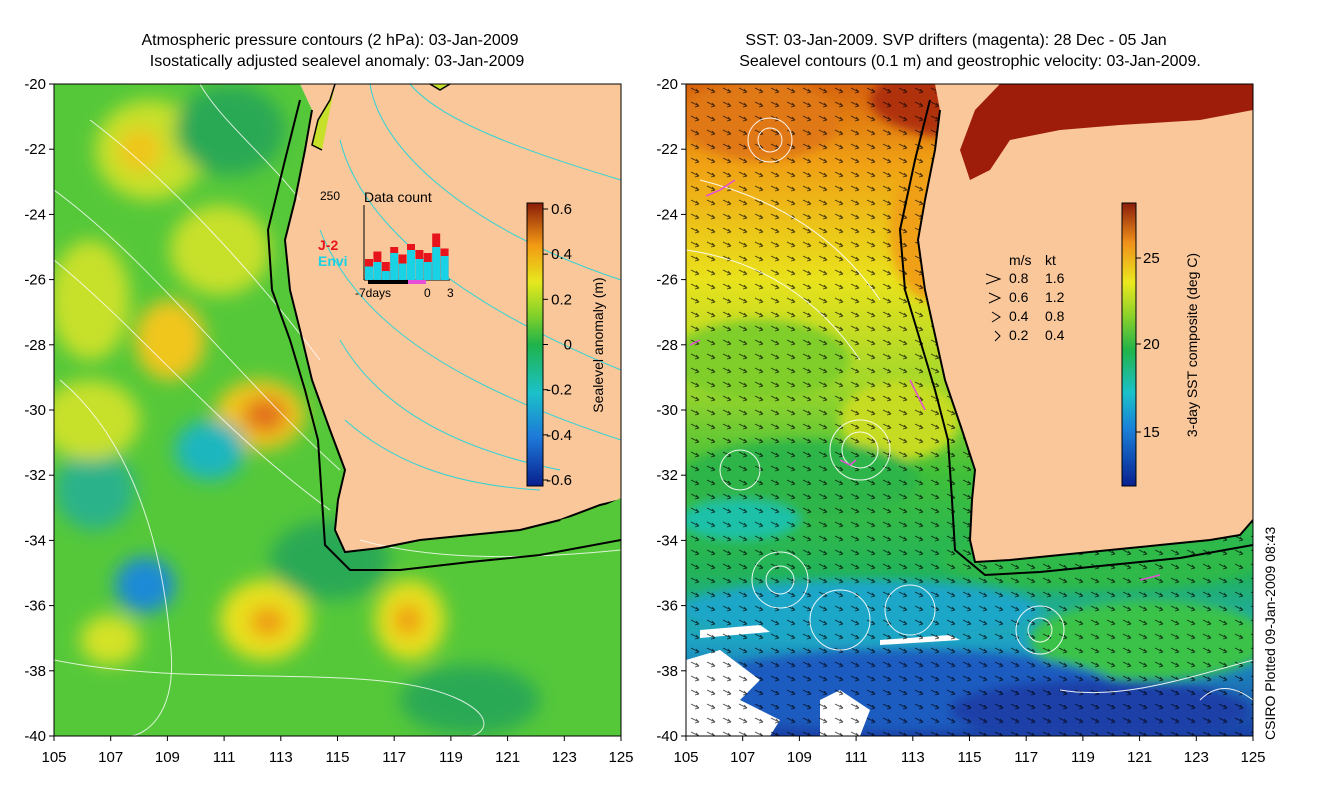 The image size is (1320, 810). What do you see at coordinates (561, 254) in the screenshot?
I see `sla-colorbar-tick: 0.4` at bounding box center [561, 254].